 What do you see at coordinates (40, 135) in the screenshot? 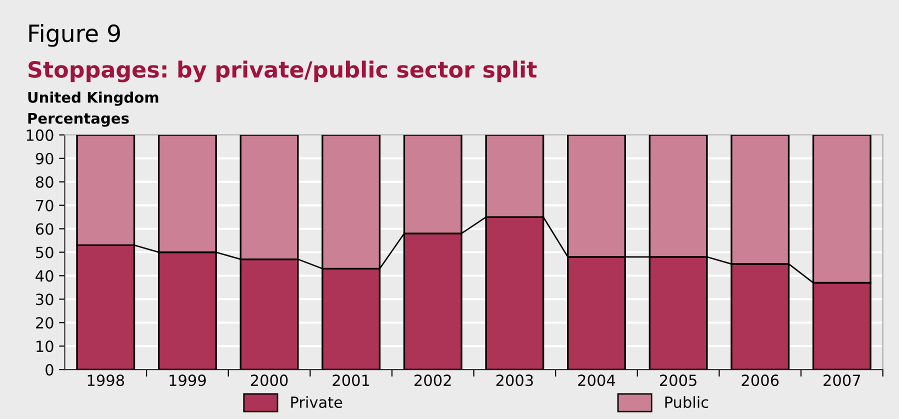
I see `y-tick-label: 100` at bounding box center [40, 135].